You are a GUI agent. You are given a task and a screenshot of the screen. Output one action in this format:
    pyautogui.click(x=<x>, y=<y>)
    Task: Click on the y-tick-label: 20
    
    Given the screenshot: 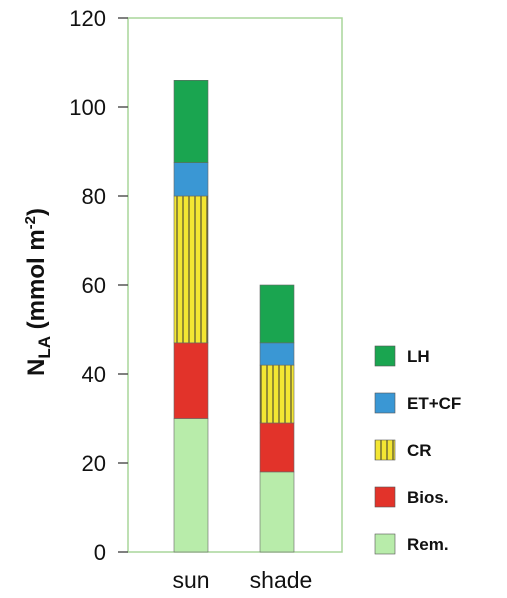 What is the action you would take?
    pyautogui.click(x=94, y=463)
    